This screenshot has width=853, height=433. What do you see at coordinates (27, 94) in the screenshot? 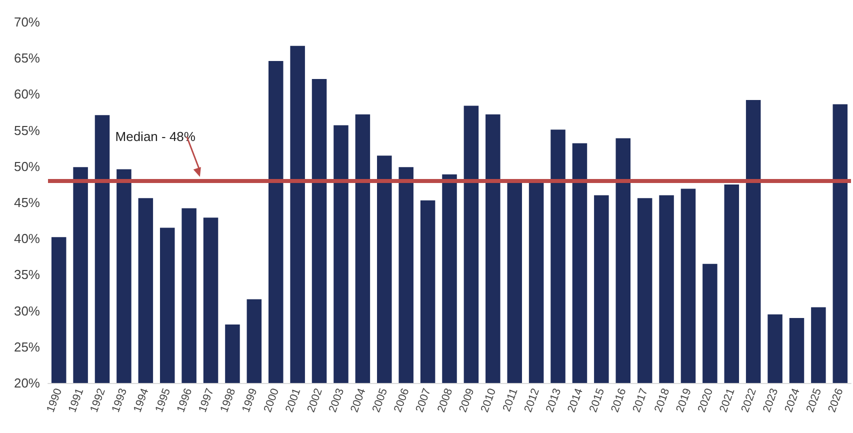
I see `y-tick-label: 60%` at bounding box center [27, 94].